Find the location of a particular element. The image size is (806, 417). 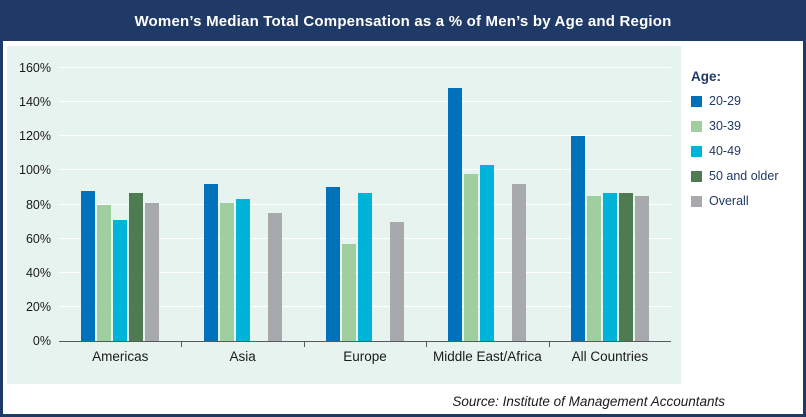

y-axis-tick-label: 40% is located at coordinates (38, 272).